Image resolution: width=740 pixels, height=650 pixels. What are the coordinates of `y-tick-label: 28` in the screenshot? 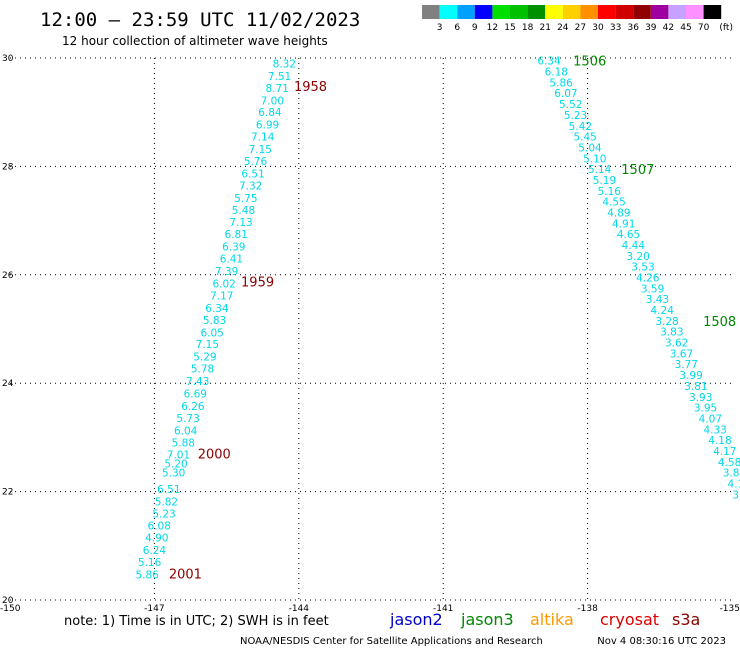 It's located at (8, 167).